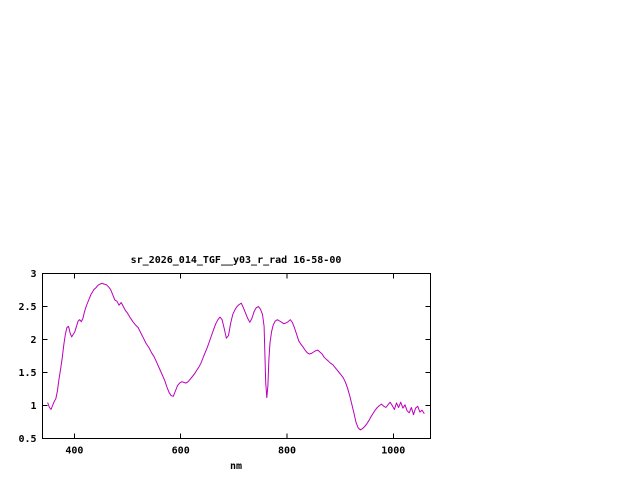 The height and width of the screenshot is (480, 640). Describe the element at coordinates (287, 451) in the screenshot. I see `x-tick-label: 800` at that location.